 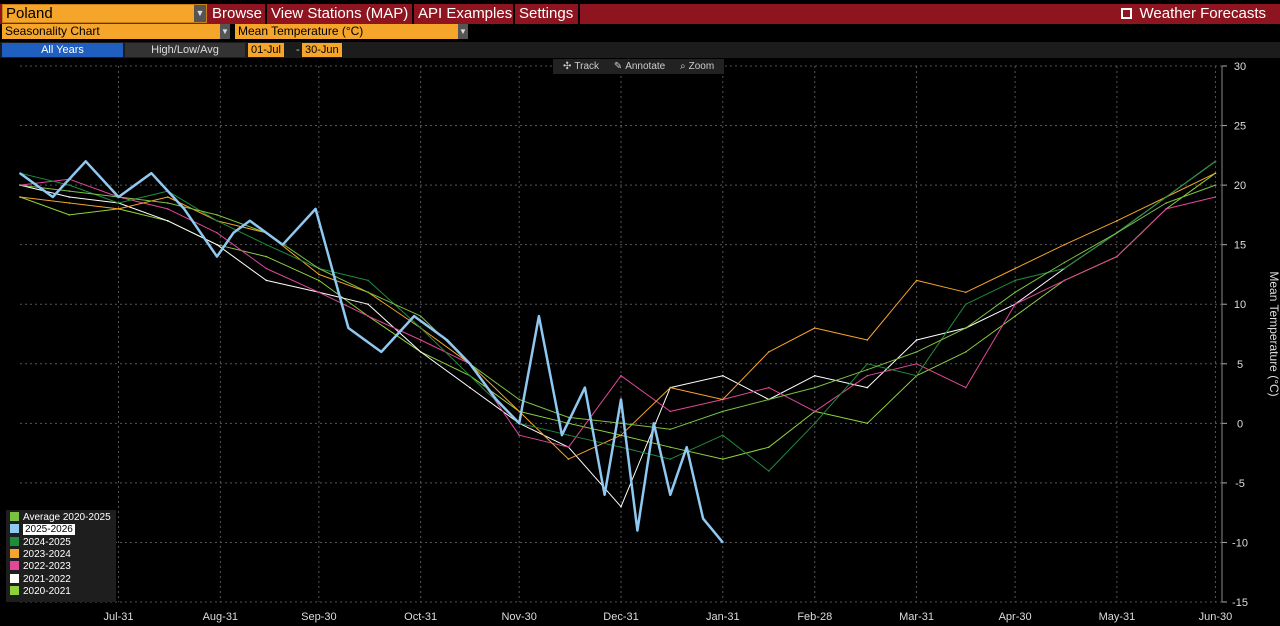 What do you see at coordinates (1240, 305) in the screenshot?
I see `y-tick-label: 10` at bounding box center [1240, 305].